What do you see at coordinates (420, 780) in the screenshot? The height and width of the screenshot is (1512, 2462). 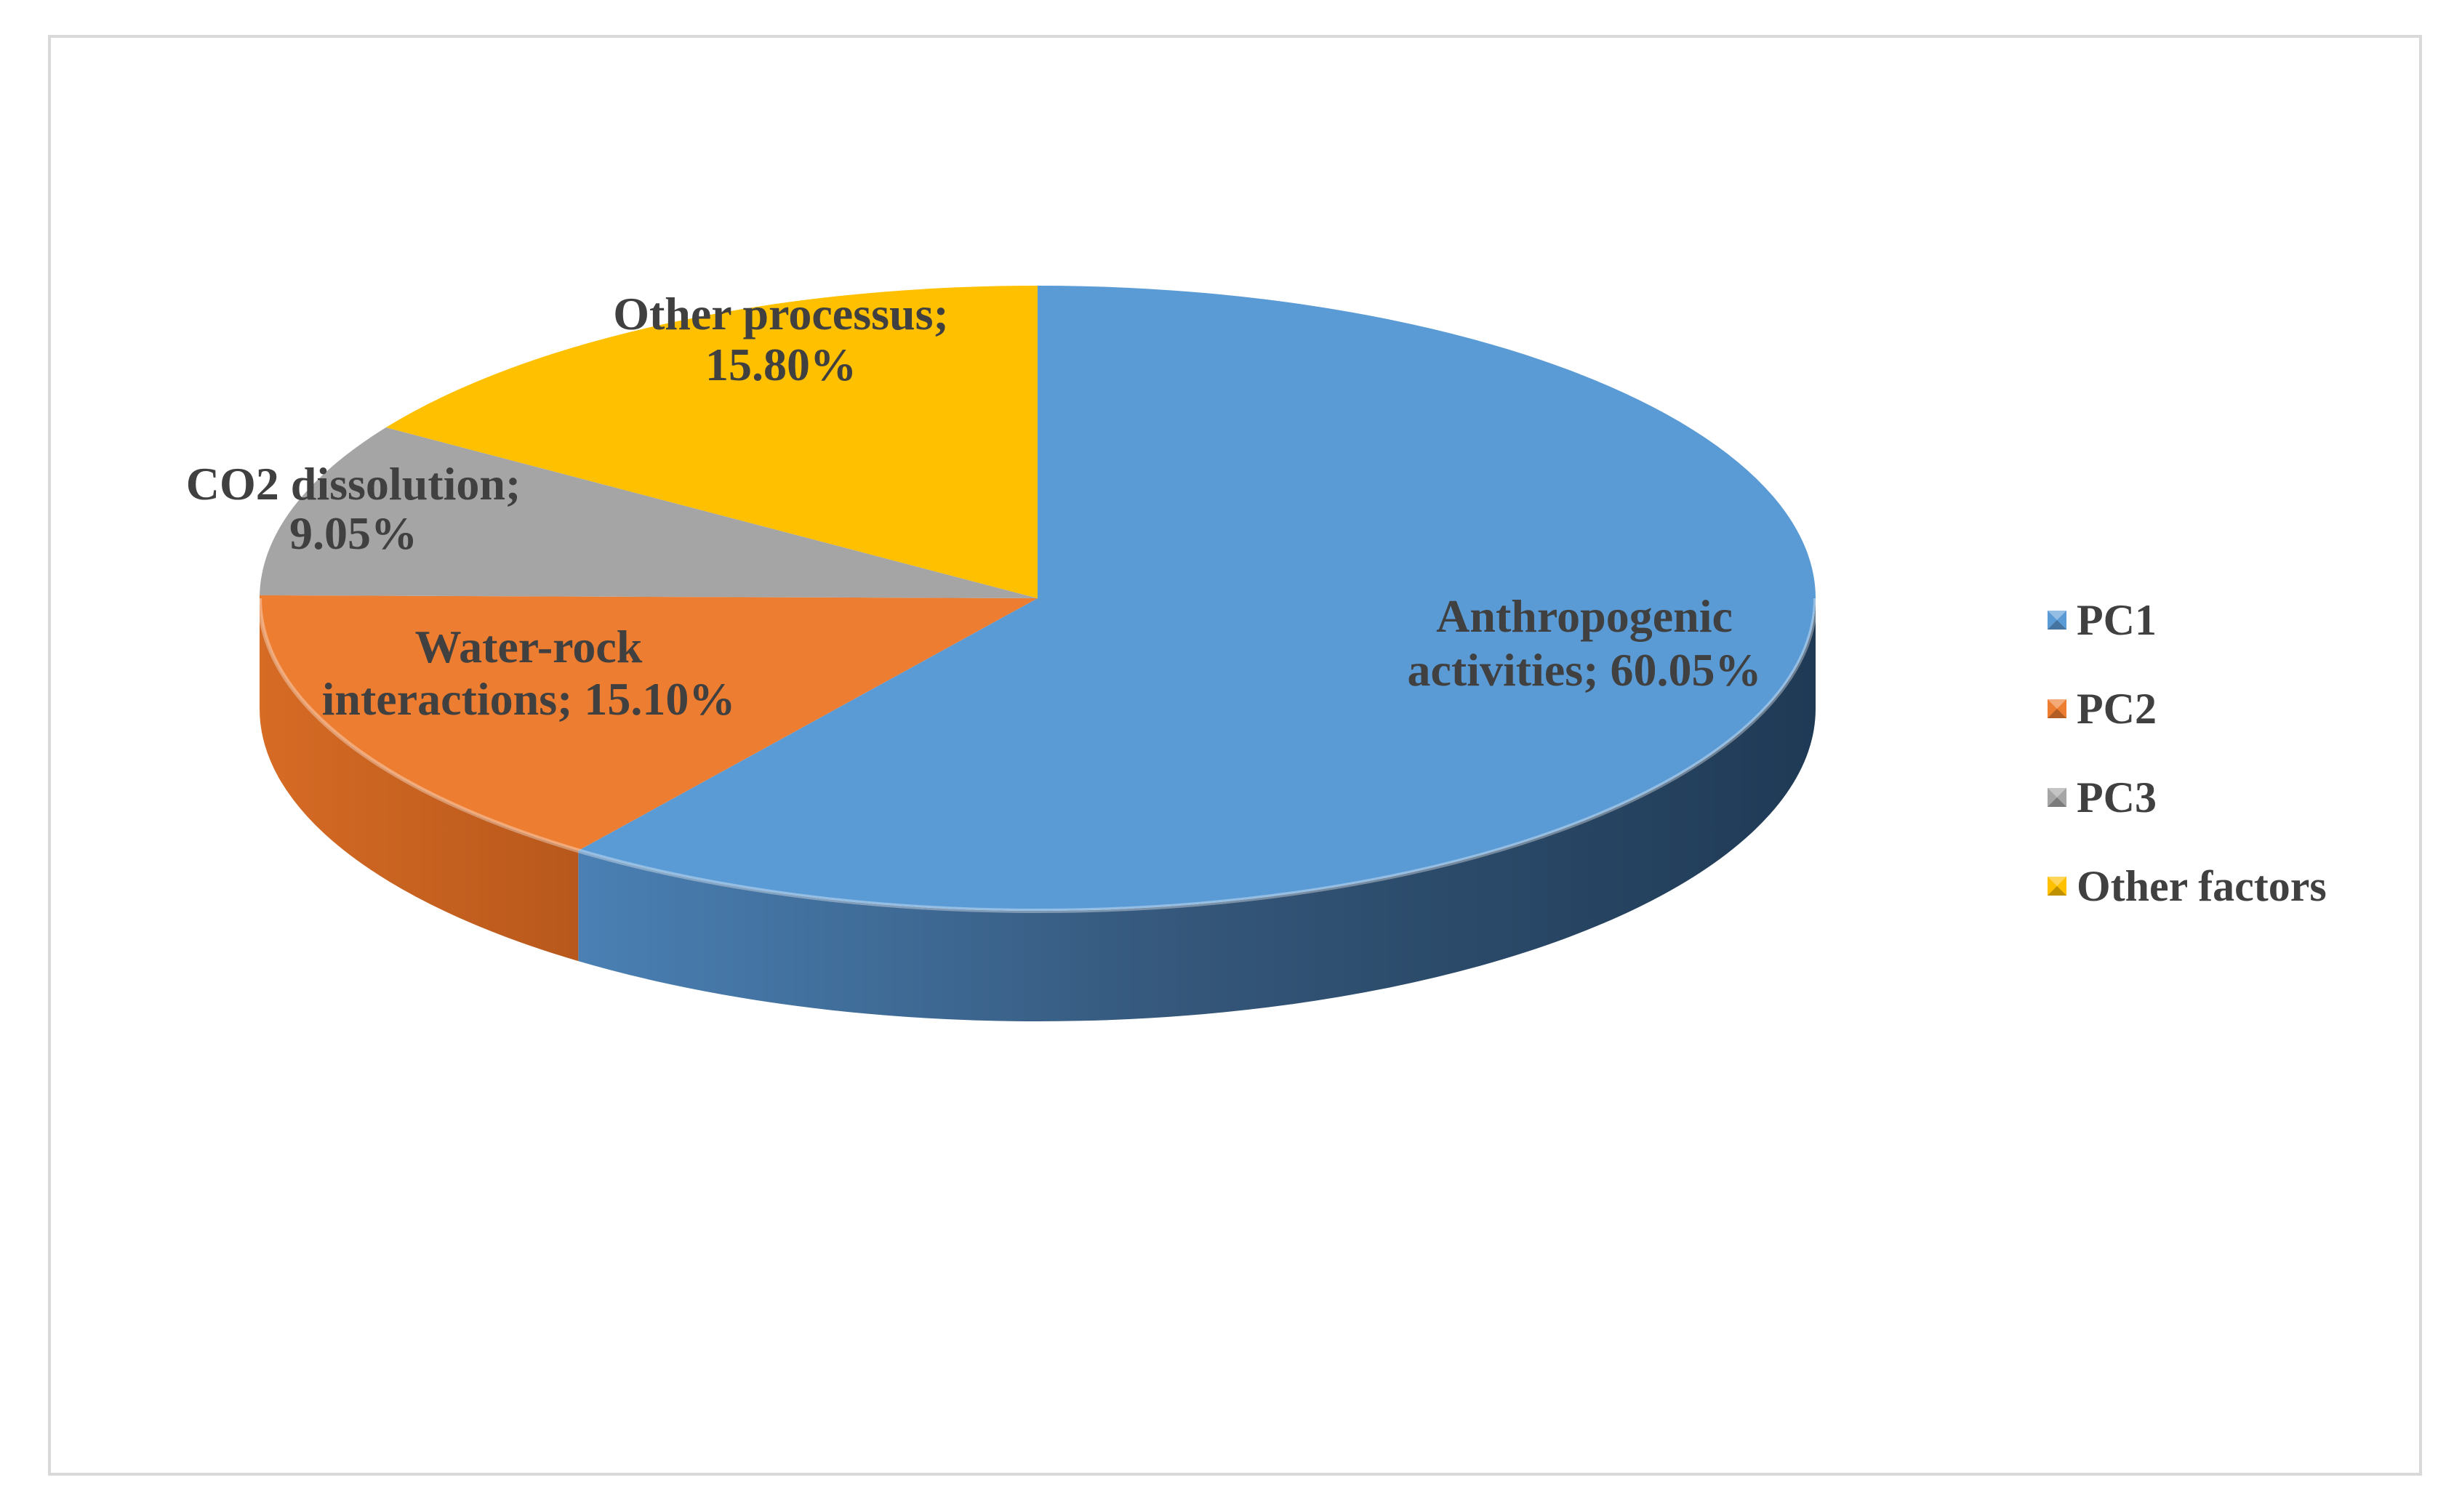 I see `slice-side-pc2` at bounding box center [420, 780].